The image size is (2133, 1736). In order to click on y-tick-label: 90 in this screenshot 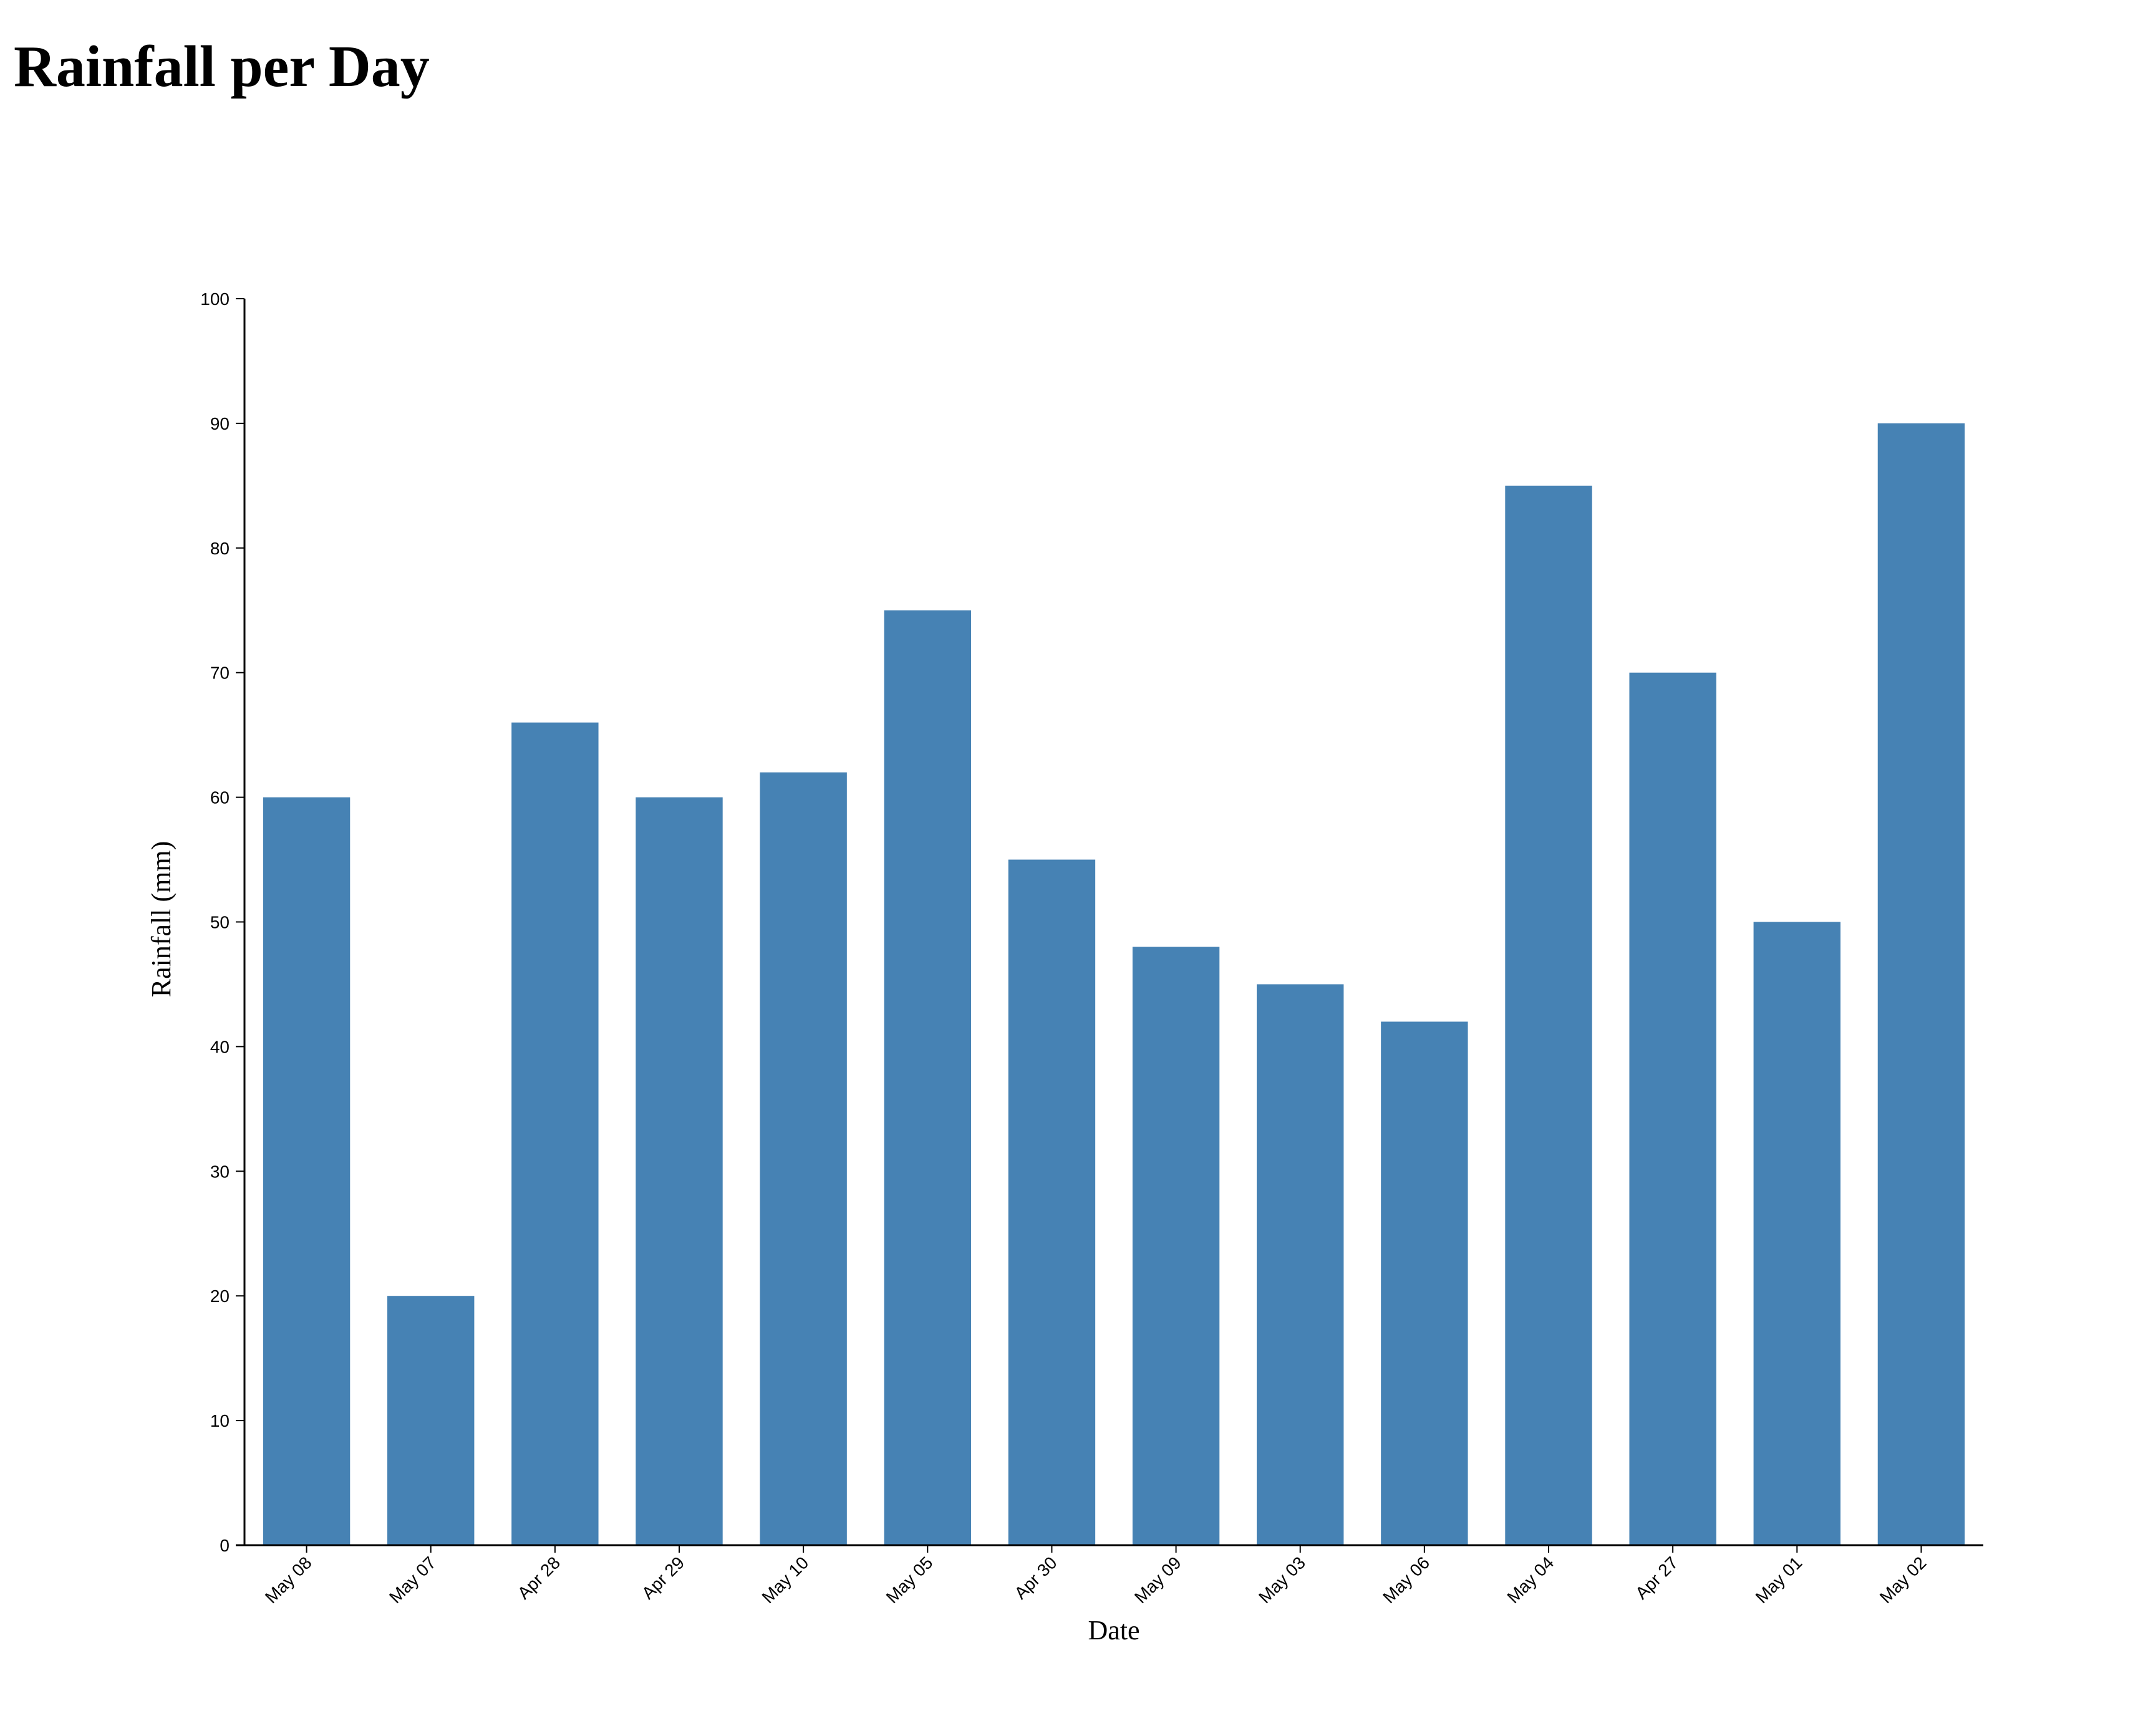, I will do `click(220, 423)`.